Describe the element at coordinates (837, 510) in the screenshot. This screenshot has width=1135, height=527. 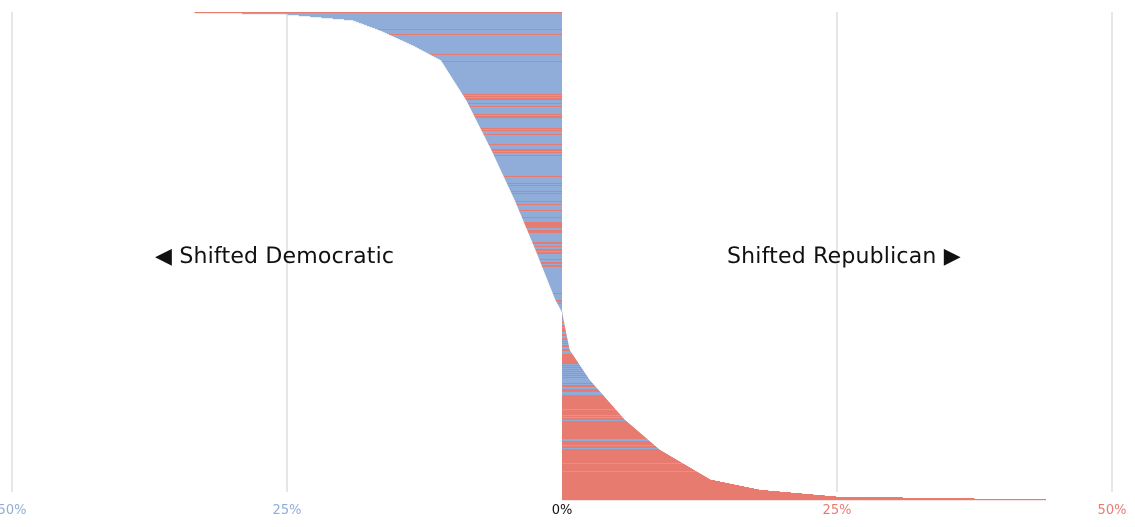
I see `x-tick-label: 25%` at that location.